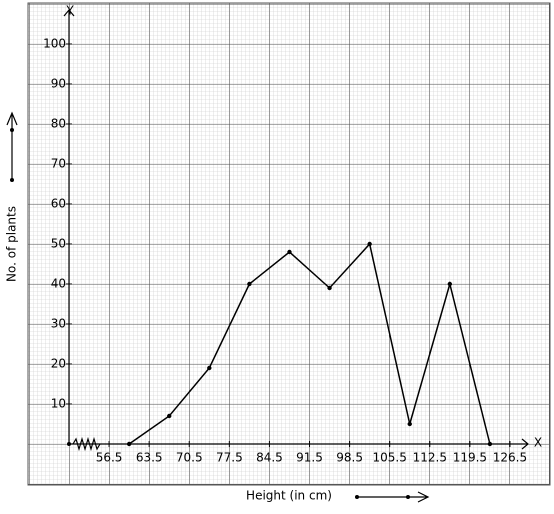 The image size is (554, 514). Describe the element at coordinates (54, 44) in the screenshot. I see `y-tick-label: 100` at that location.